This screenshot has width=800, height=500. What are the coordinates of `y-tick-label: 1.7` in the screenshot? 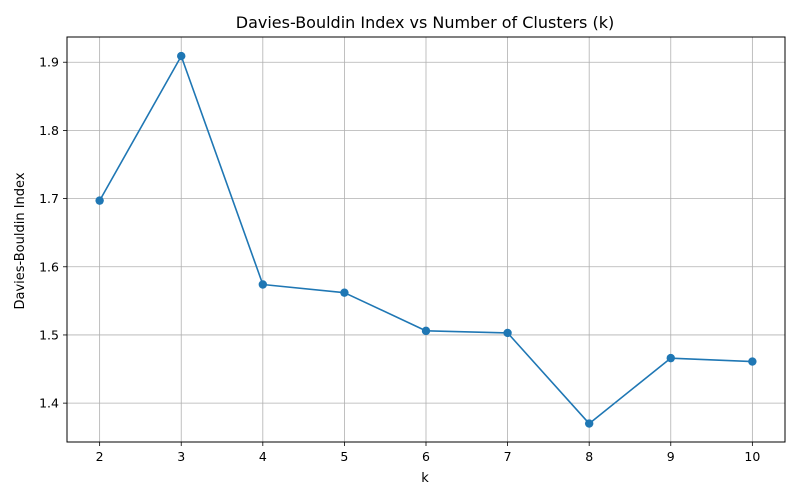 It's located at (49, 198).